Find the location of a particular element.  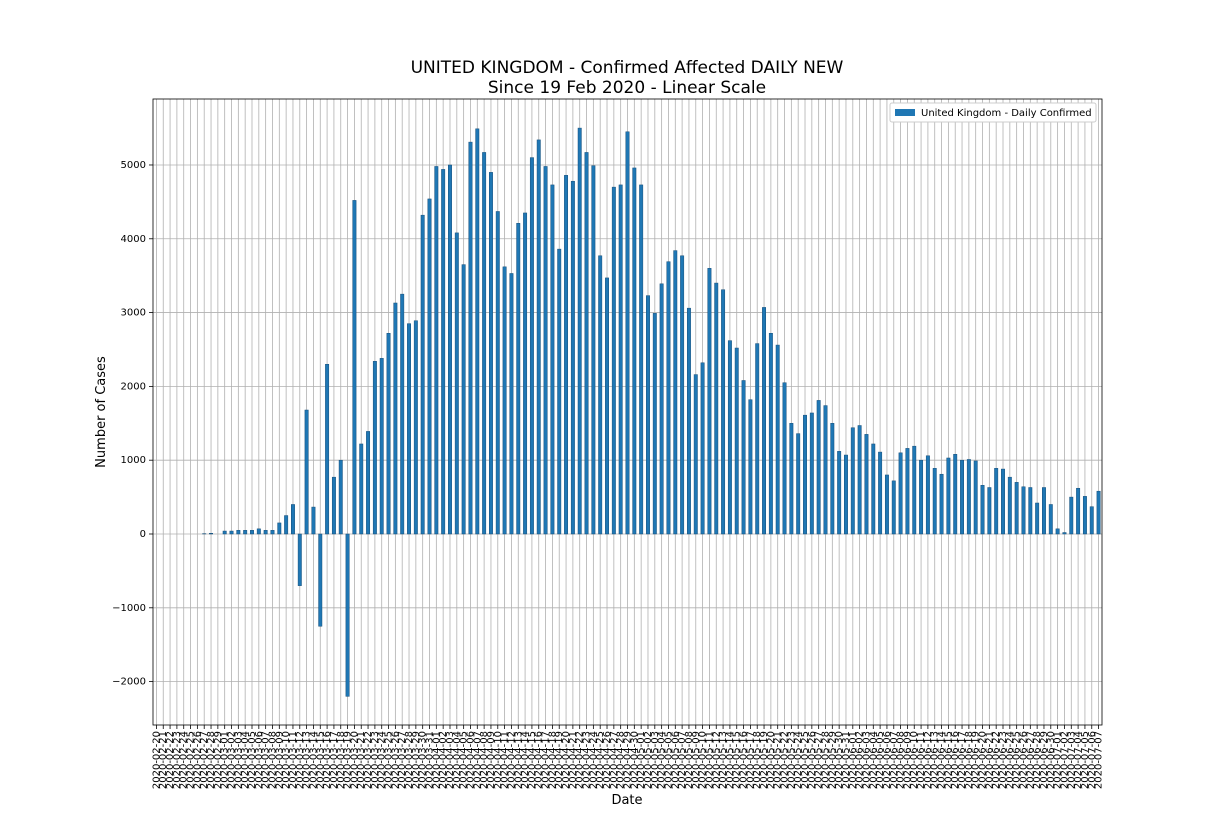

y-tick-label: −2000 is located at coordinates (129, 682).